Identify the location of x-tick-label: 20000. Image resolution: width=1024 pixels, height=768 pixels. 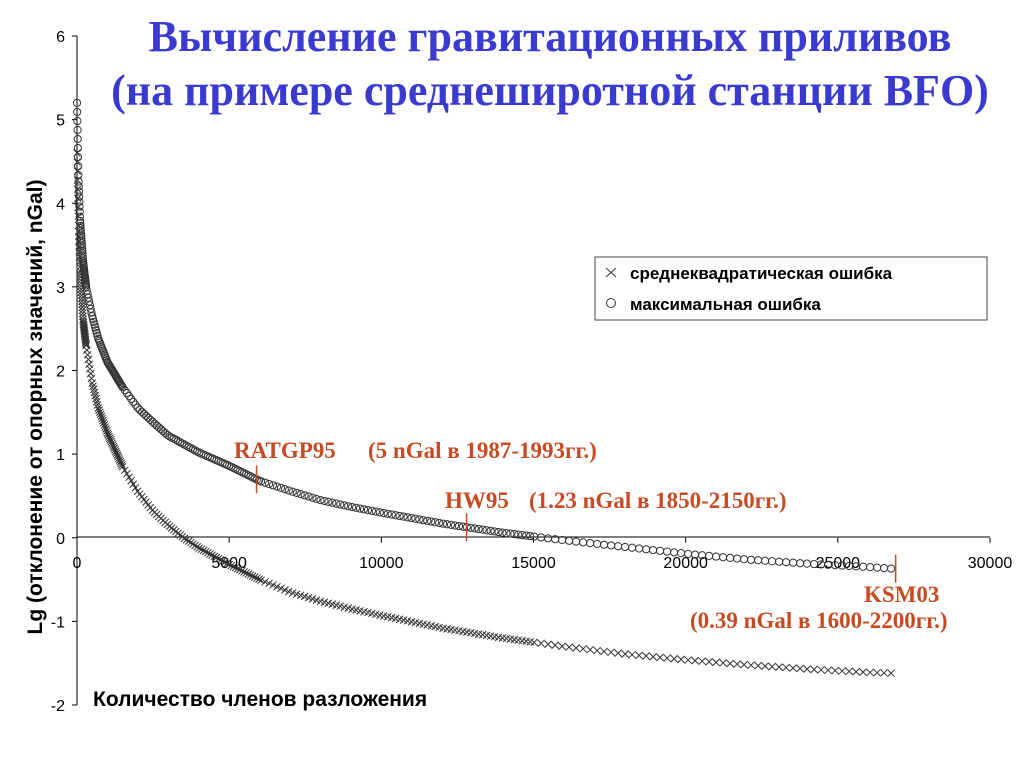
(685, 563).